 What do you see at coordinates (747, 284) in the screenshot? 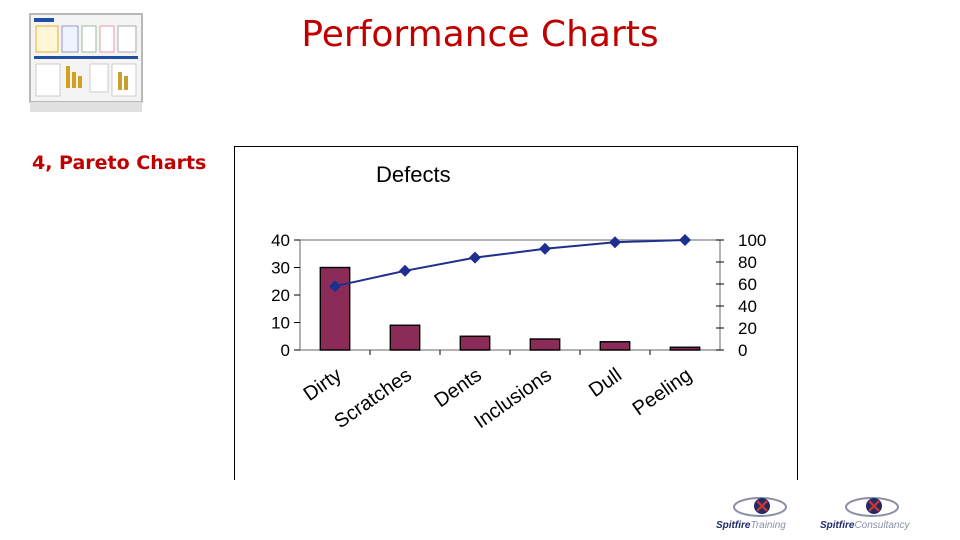
I see `y-right-tick-label: 60` at bounding box center [747, 284].